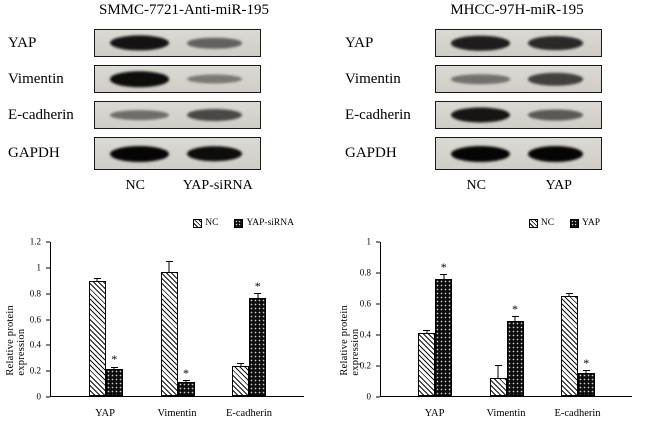 The height and width of the screenshot is (427, 650). I want to click on blot-panel-title: SMMC-7721-Anti-miR-195, so click(184, 10).